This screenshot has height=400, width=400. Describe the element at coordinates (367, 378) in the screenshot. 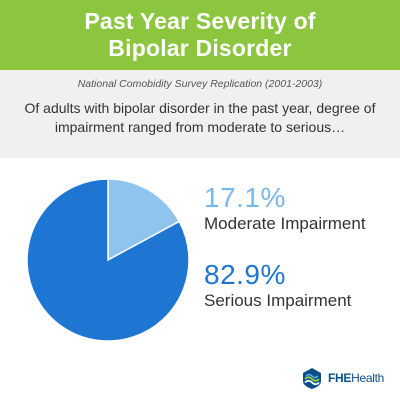

I see `logo-wordmark-health: Health` at that location.